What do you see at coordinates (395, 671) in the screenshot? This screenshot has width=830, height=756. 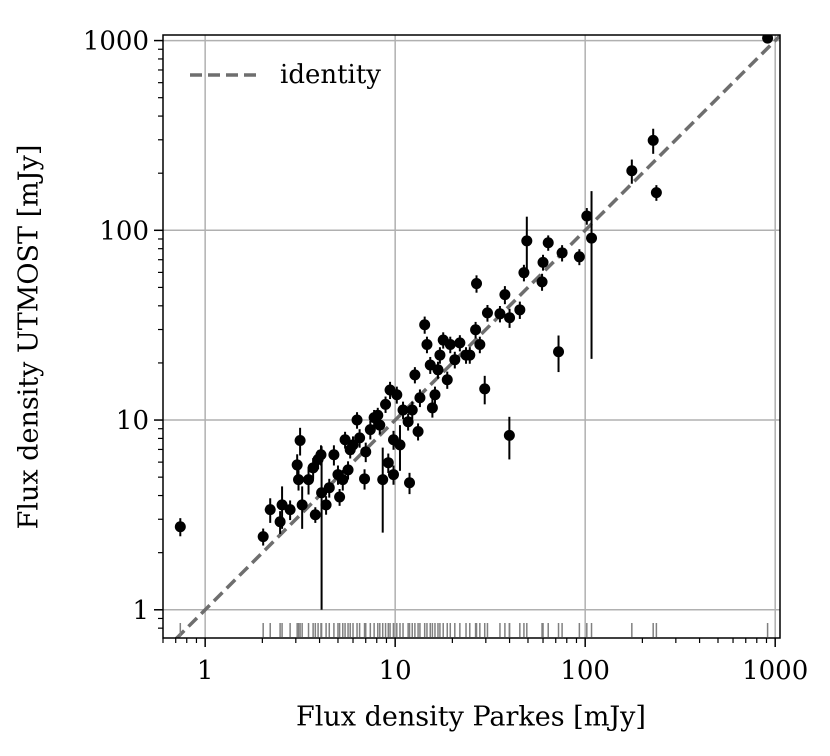 I see `x-tick-label: 10` at bounding box center [395, 671].